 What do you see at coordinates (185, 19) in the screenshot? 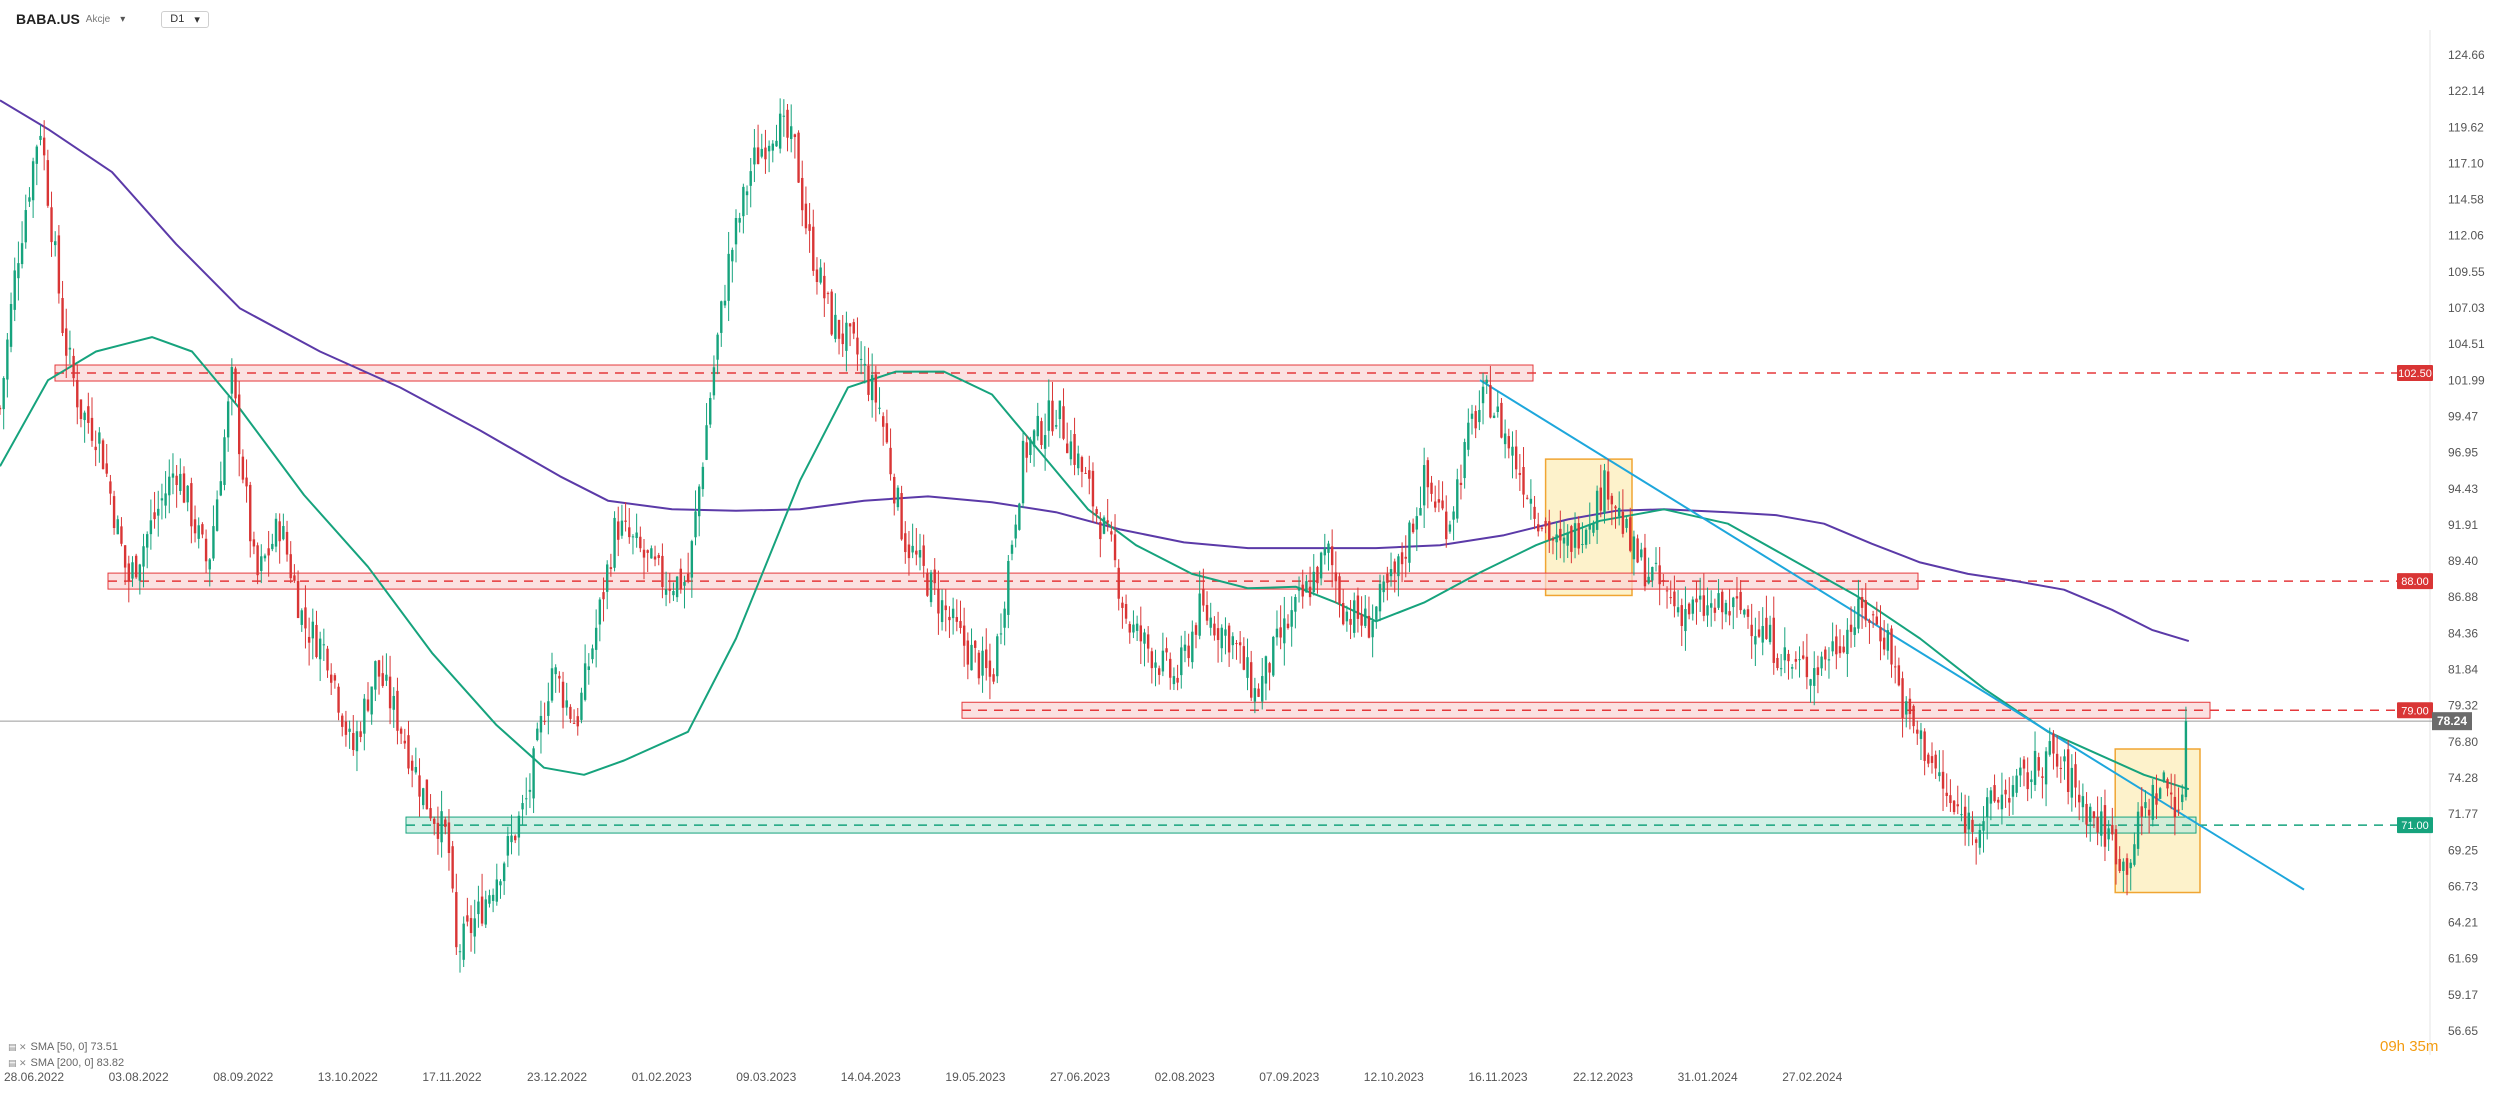
I see `timeframe-select: D1 ▾` at bounding box center [185, 19].